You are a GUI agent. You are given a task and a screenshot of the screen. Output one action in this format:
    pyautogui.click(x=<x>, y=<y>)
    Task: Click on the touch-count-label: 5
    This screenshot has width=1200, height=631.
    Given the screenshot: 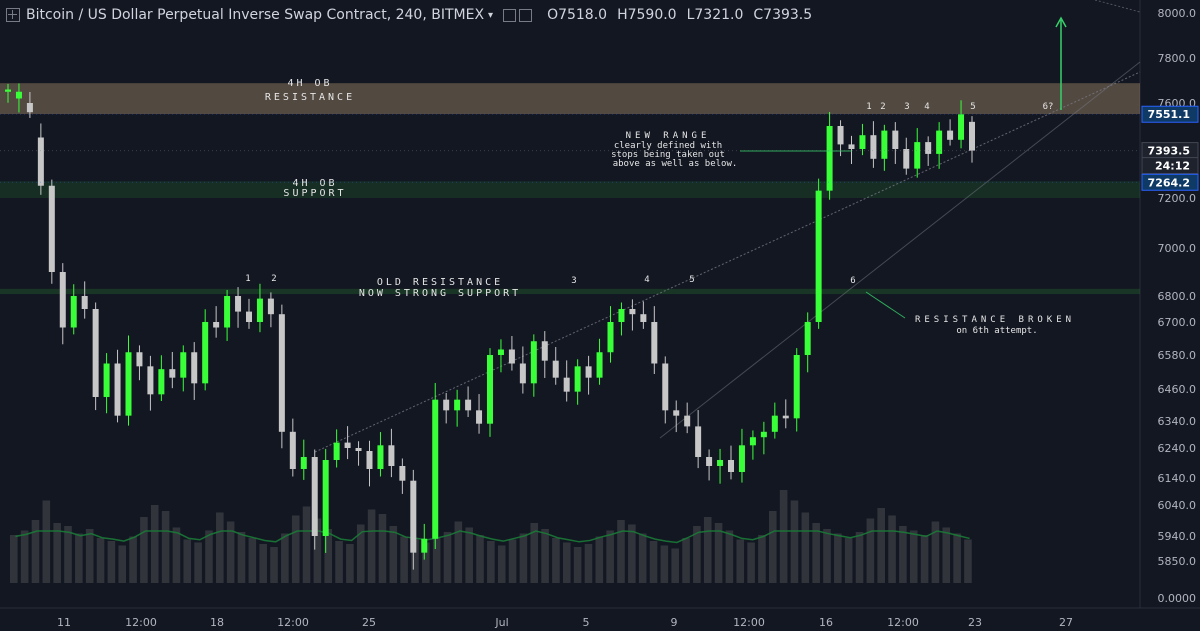 What is the action you would take?
    pyautogui.click(x=972, y=107)
    